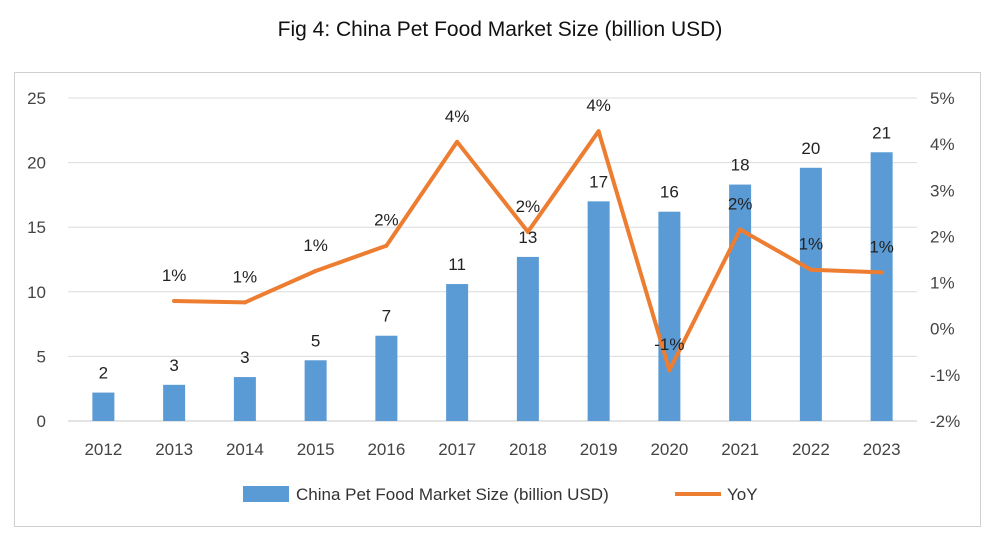 This screenshot has width=1000, height=543. Describe the element at coordinates (942, 144) in the screenshot. I see `y-right-tick-label: 4%` at that location.